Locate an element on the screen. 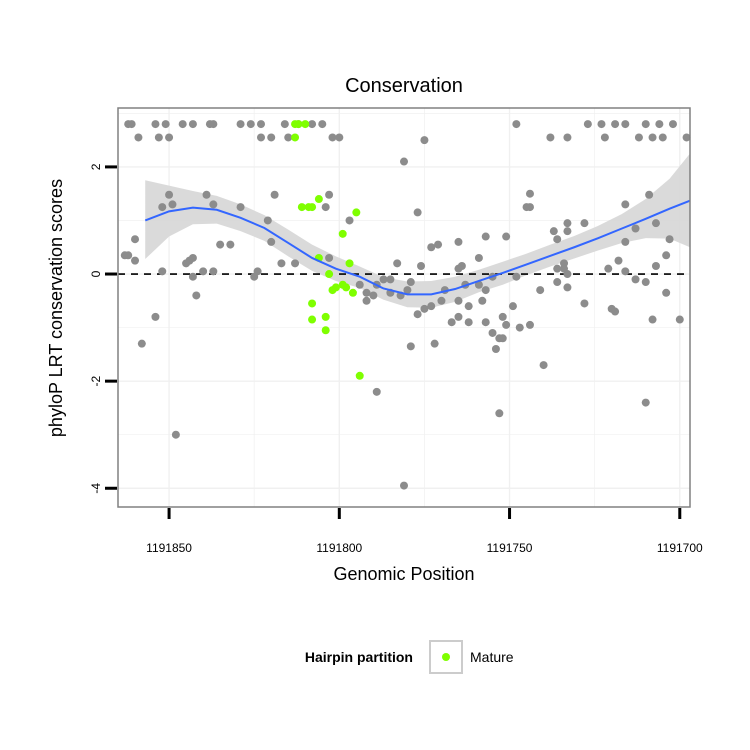  legend-label-mature: Mature is located at coordinates (492, 657).